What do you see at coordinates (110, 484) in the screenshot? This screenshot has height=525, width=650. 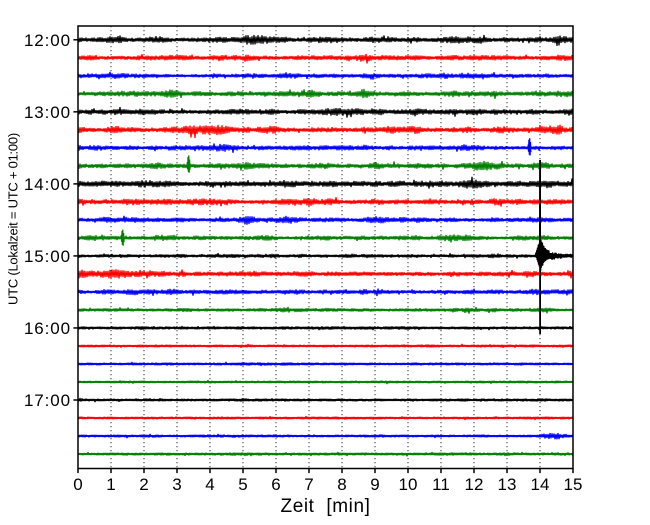 I see `svg-text: 1` at bounding box center [110, 484].